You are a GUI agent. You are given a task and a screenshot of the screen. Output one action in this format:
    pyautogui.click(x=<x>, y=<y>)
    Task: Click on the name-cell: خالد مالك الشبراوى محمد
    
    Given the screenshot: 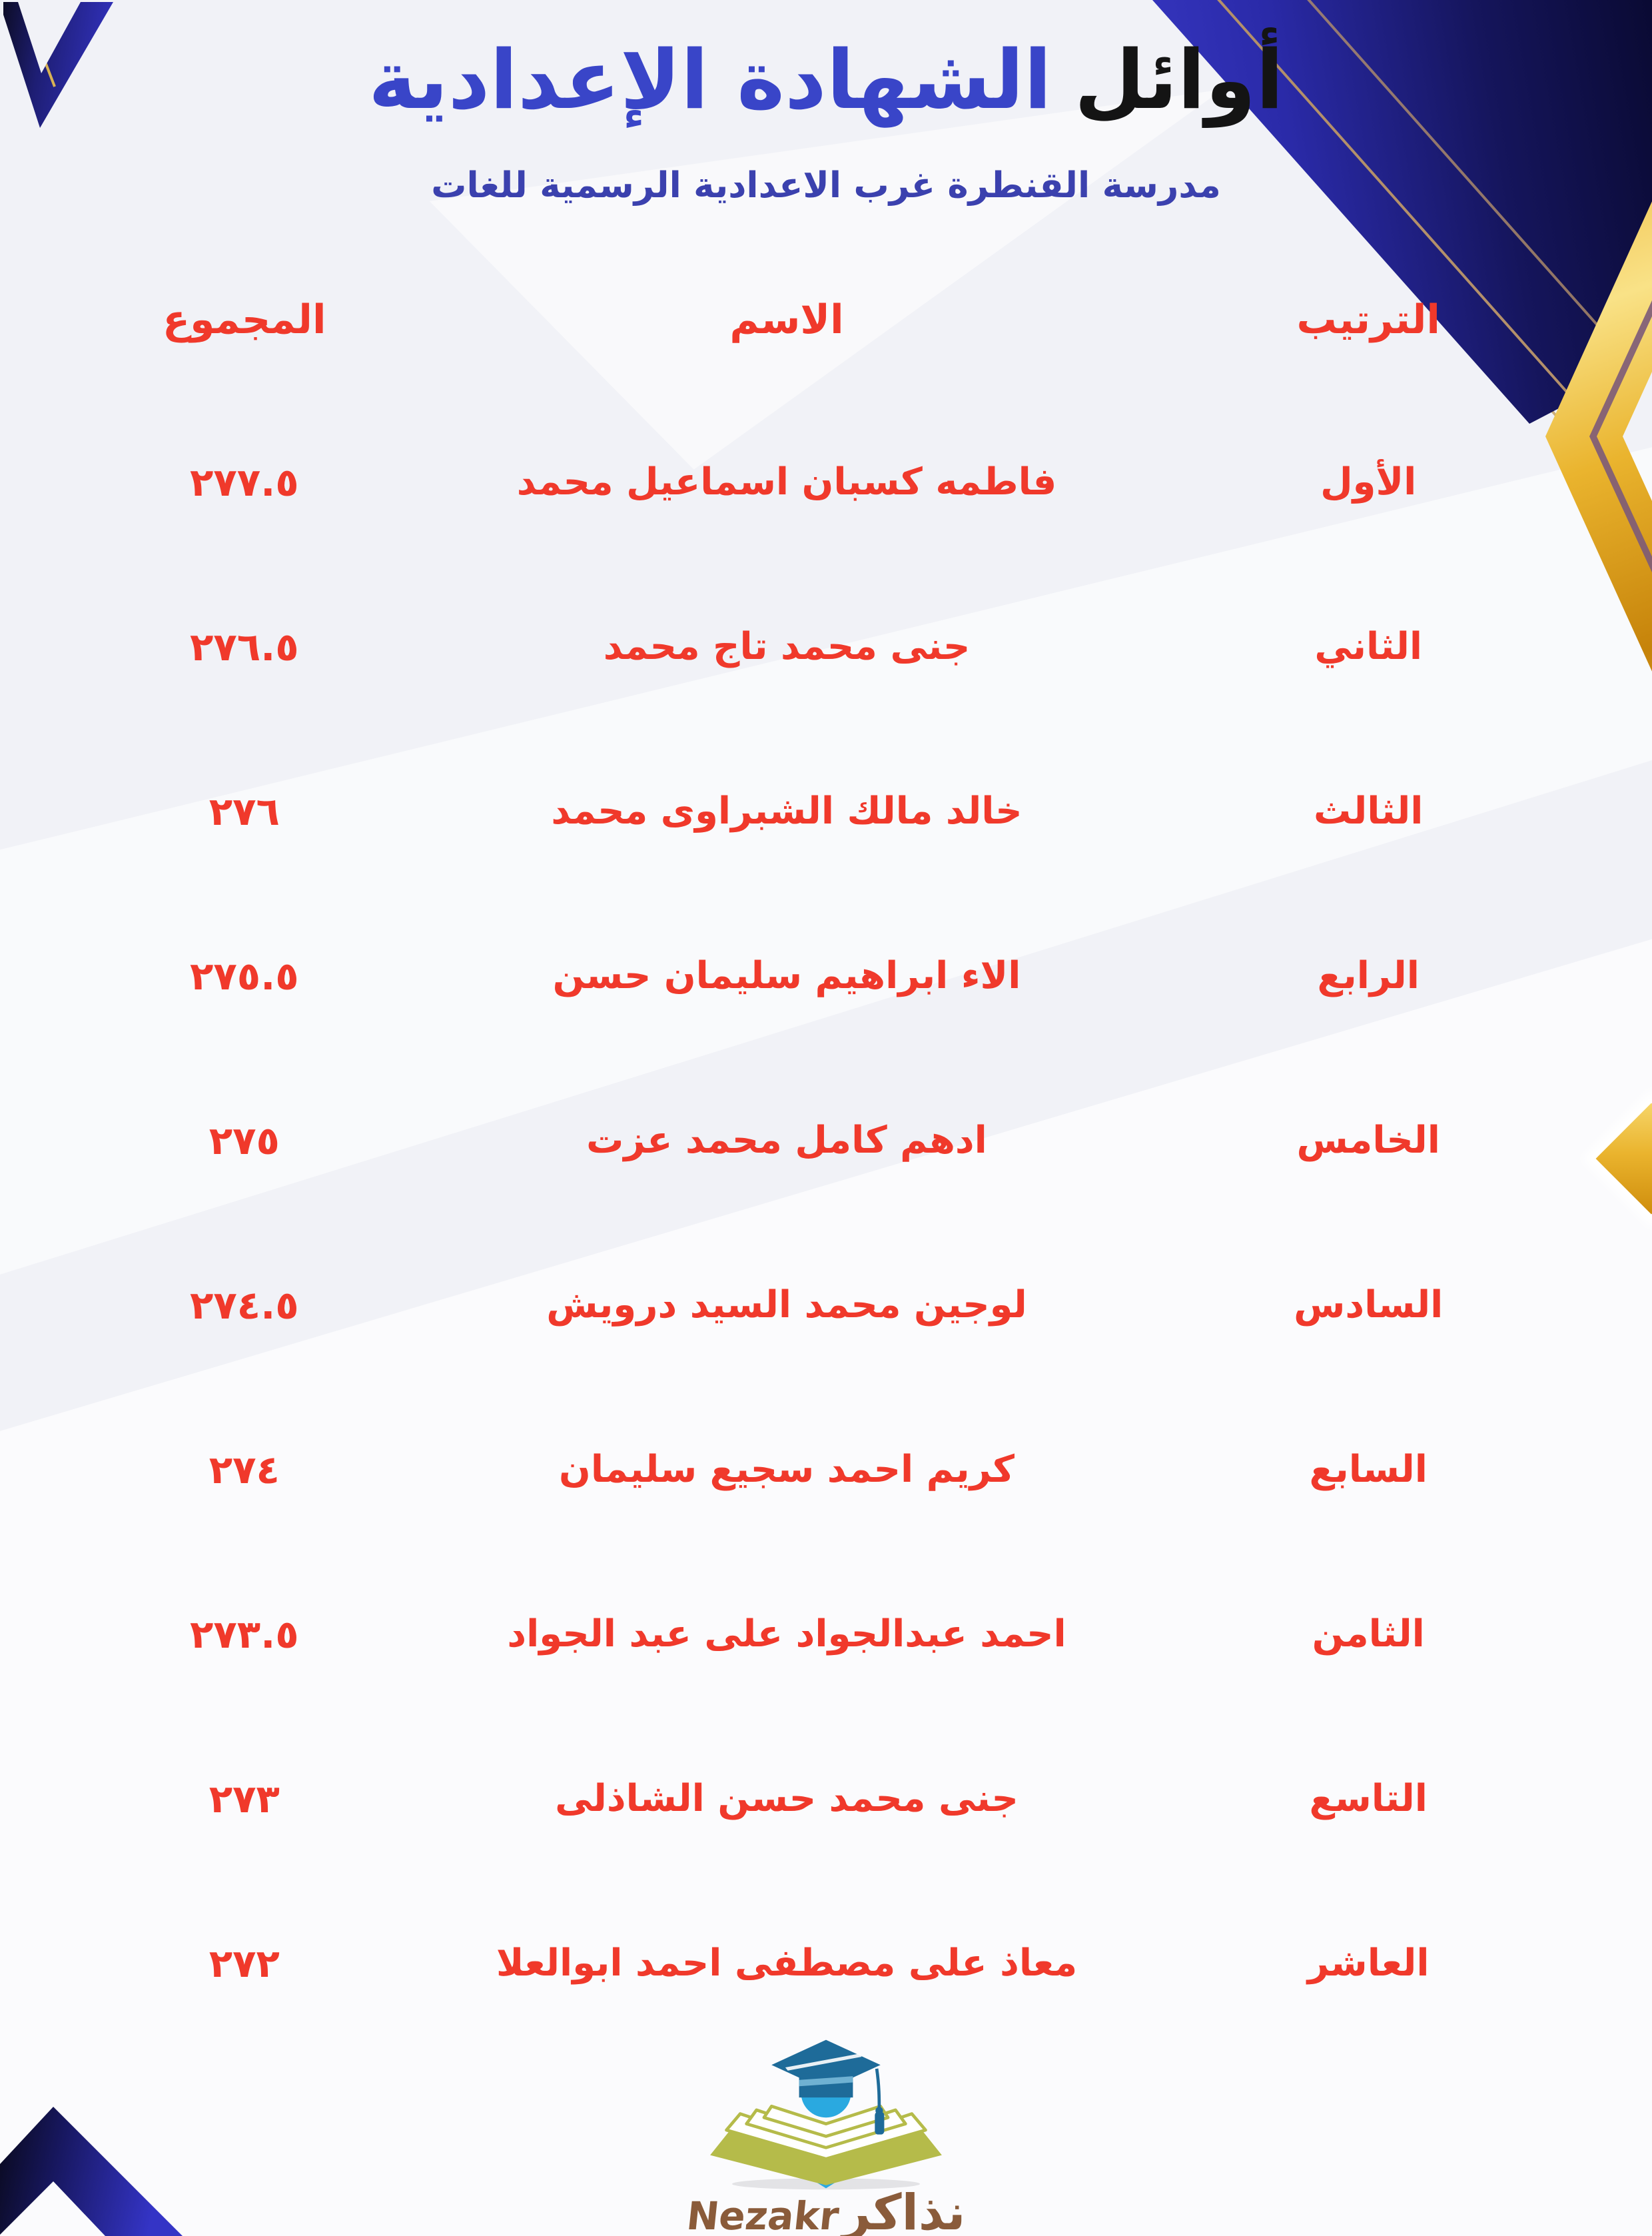 What is the action you would take?
    pyautogui.click(x=787, y=811)
    